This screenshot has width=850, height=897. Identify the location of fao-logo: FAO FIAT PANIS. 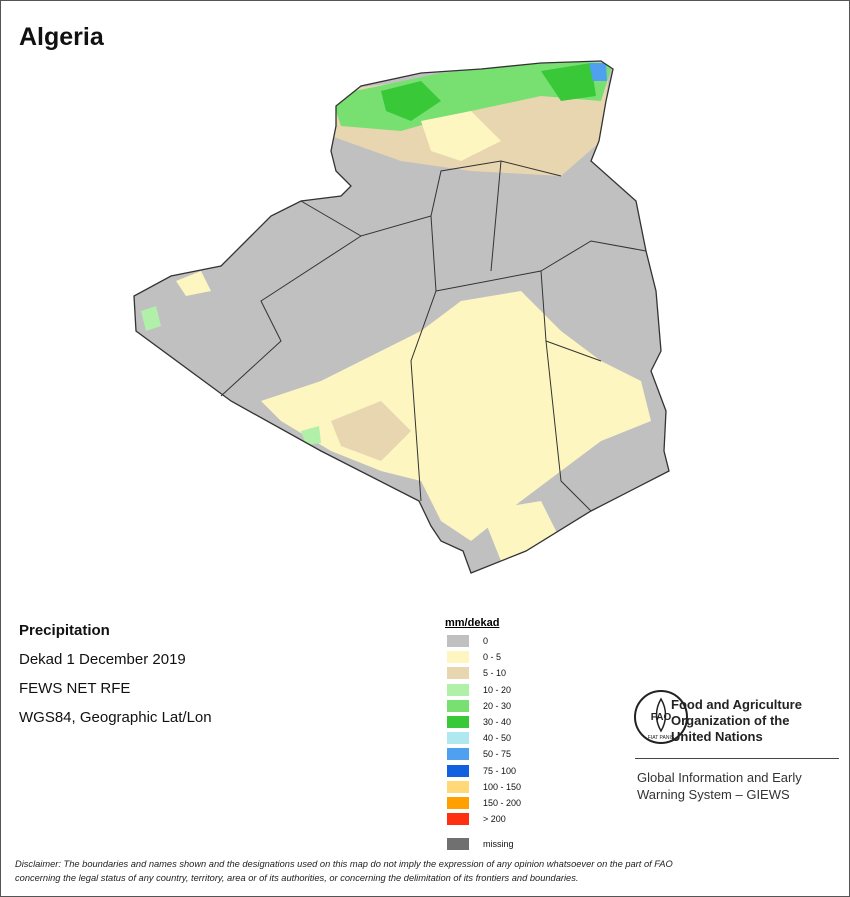
(661, 717).